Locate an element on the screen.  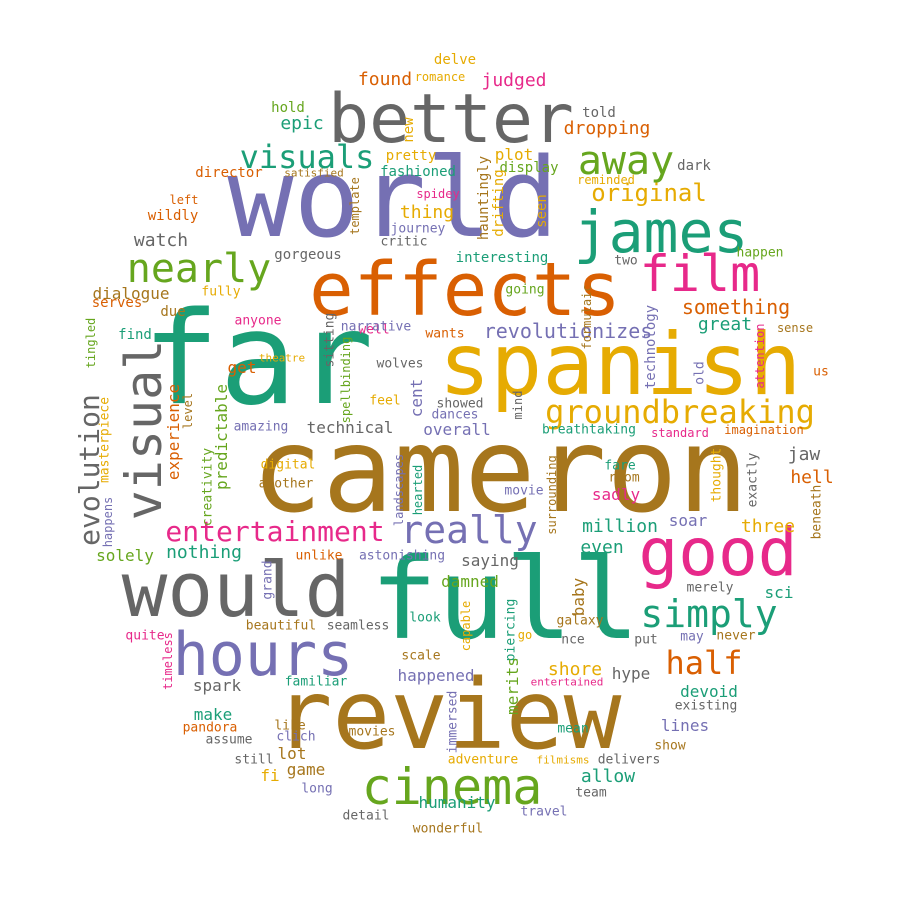
word: judged is located at coordinates (514, 80).